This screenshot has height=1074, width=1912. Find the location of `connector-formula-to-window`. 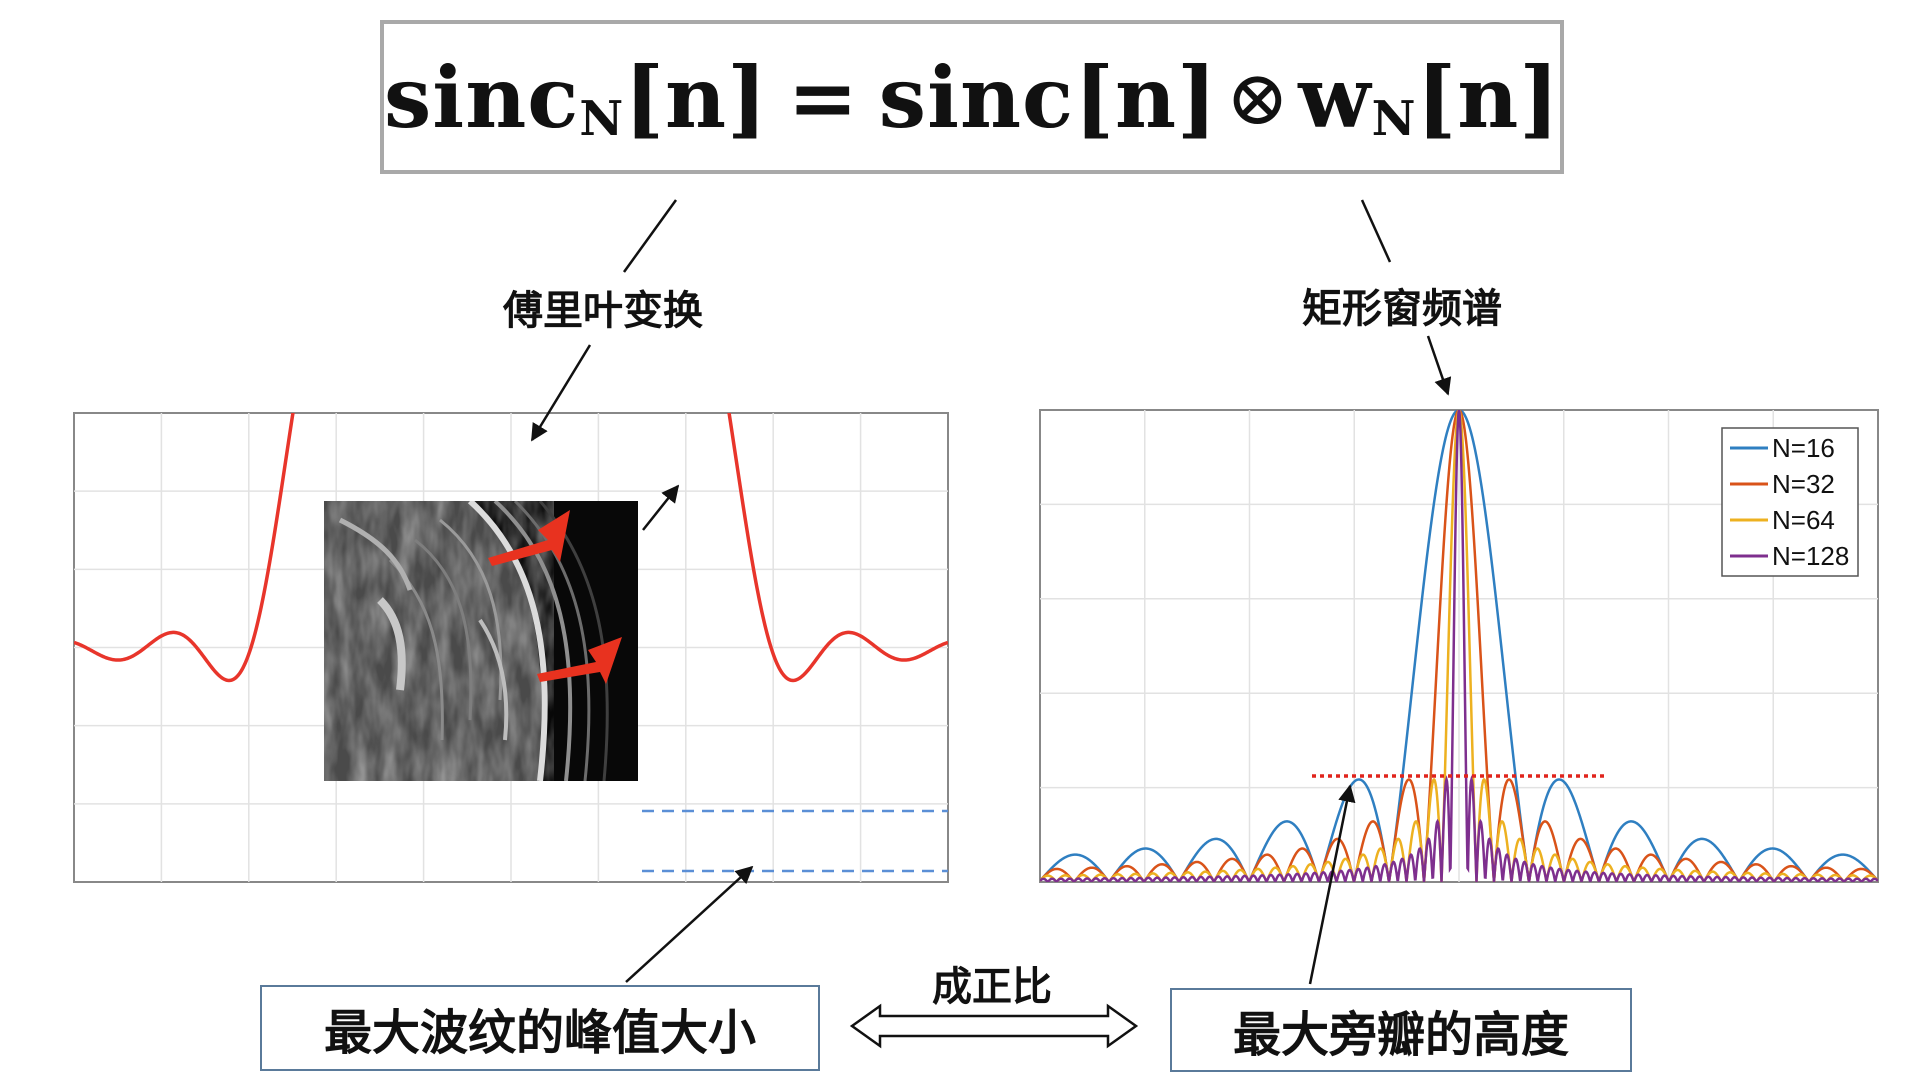

connector-formula-to-window is located at coordinates (1376, 231).